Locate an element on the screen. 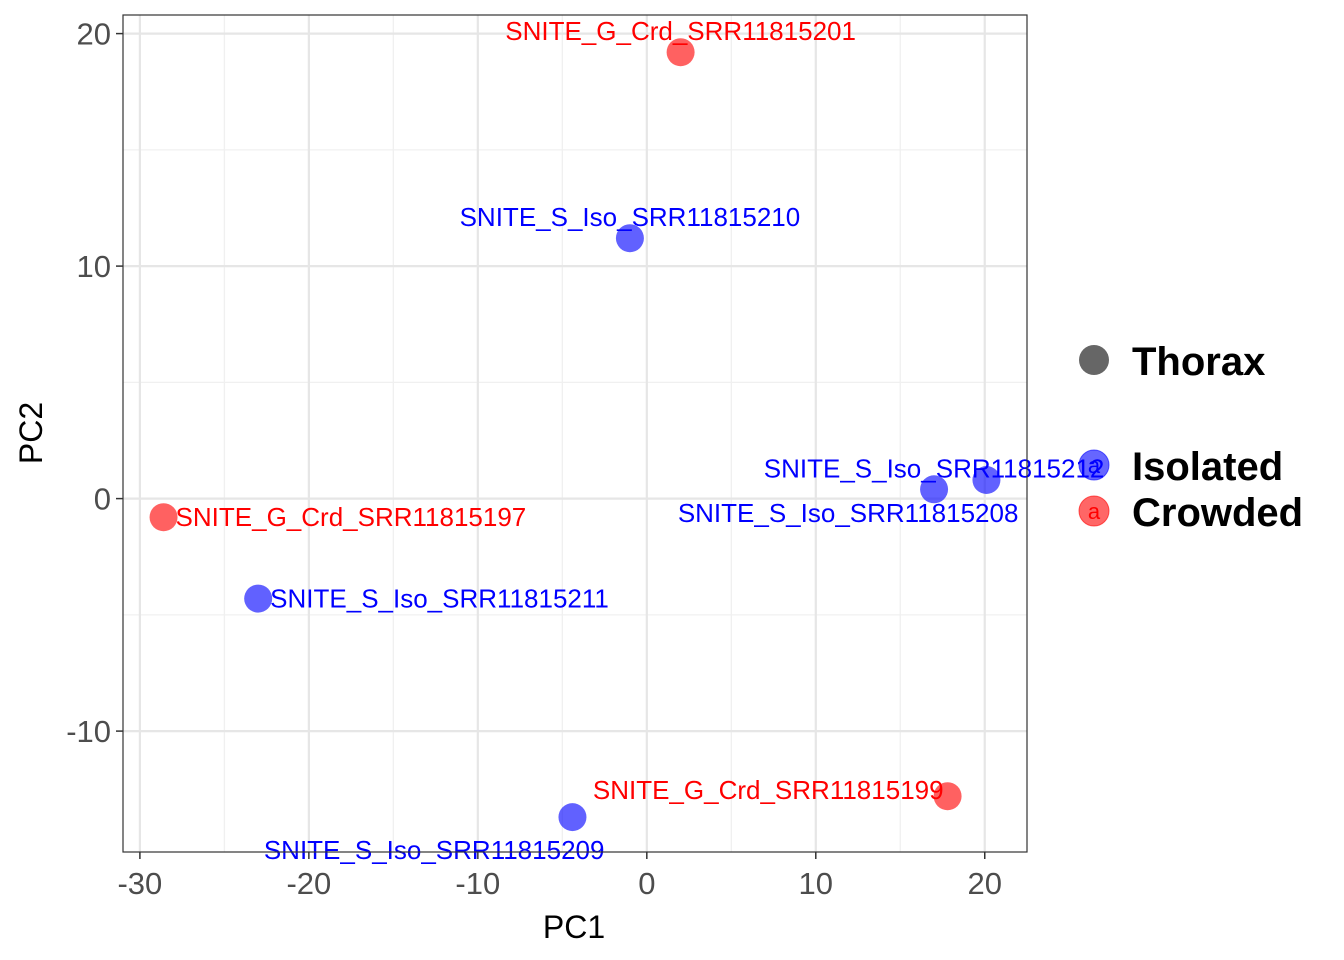 This screenshot has width=1344, height=960. point-label: SNITE_S_Iso_SRR11815209 is located at coordinates (434, 850).